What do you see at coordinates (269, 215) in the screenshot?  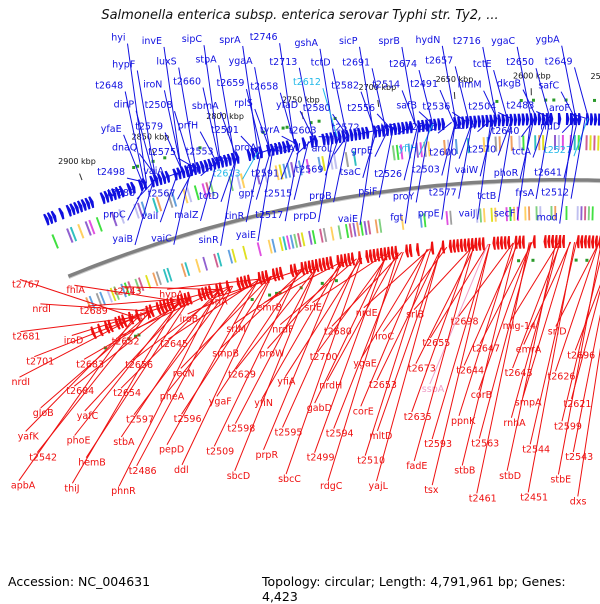 I see `forward-gene-label: t2517` at bounding box center [269, 215].